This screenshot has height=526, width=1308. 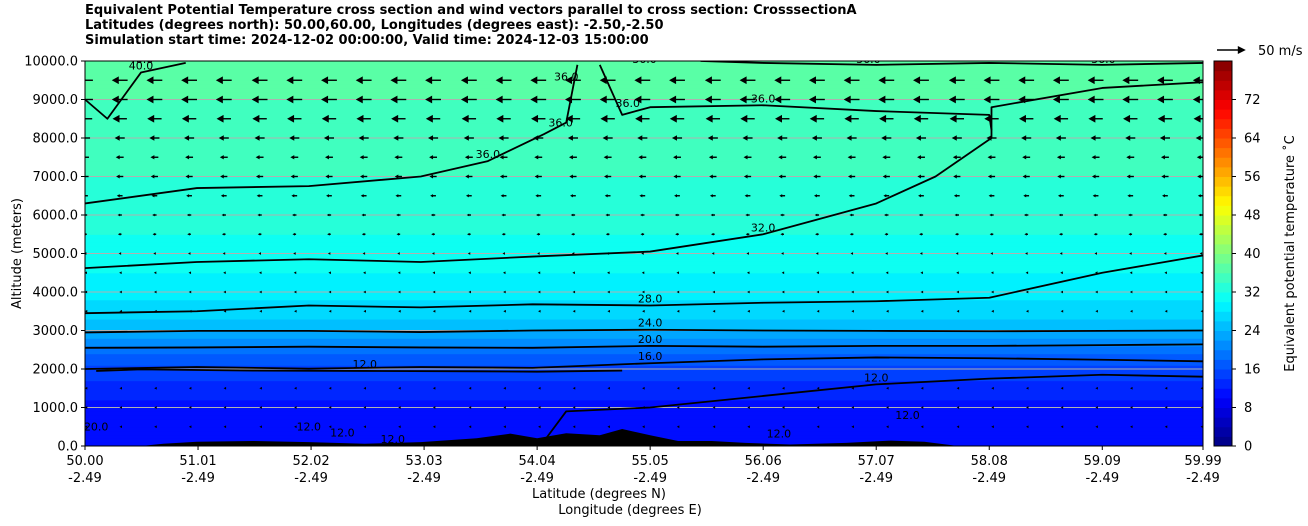 What do you see at coordinates (1252, 293) in the screenshot?
I see `colorbar-tick-label: 32` at bounding box center [1252, 293].